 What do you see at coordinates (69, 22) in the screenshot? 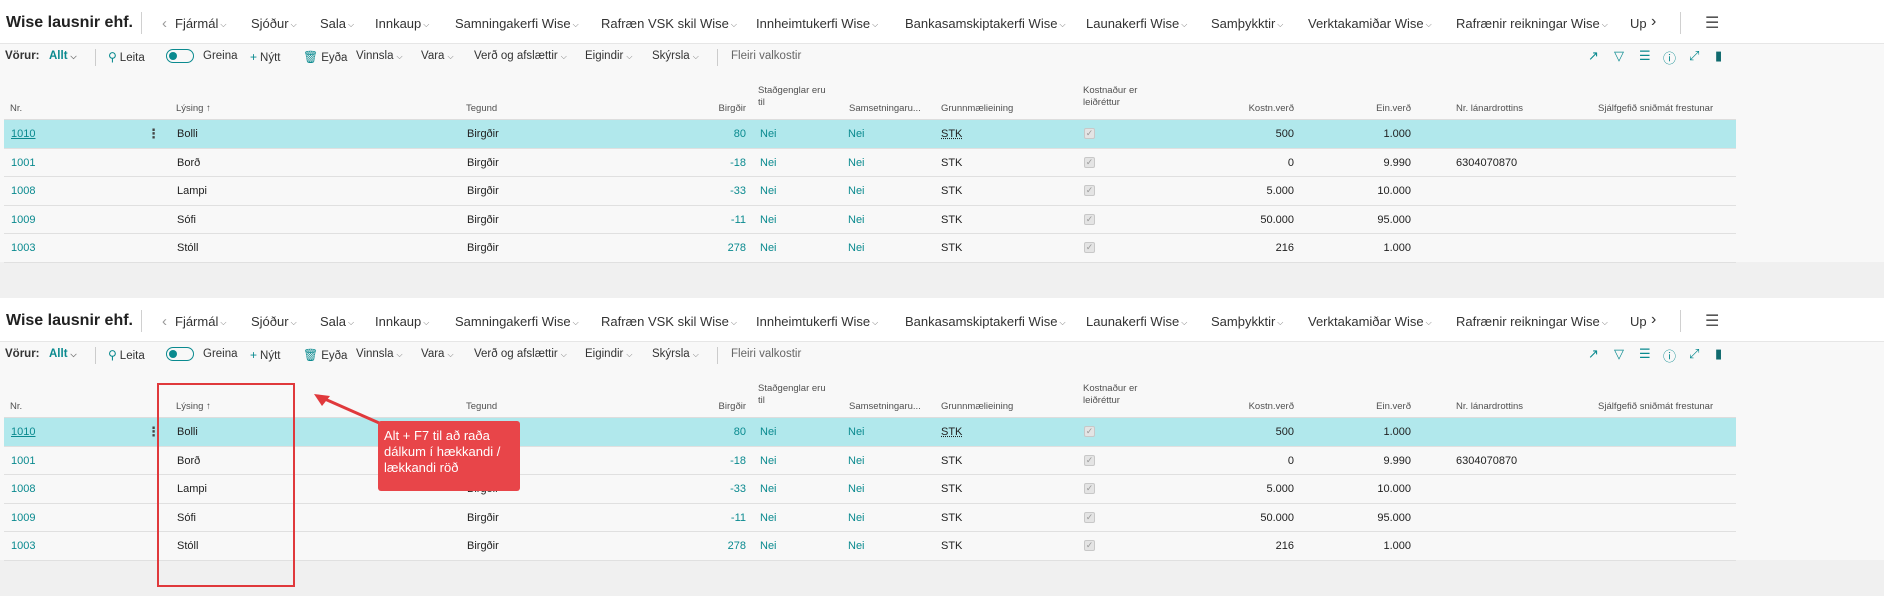
I see `company-name: Wise lausnir ehf.` at bounding box center [69, 22].